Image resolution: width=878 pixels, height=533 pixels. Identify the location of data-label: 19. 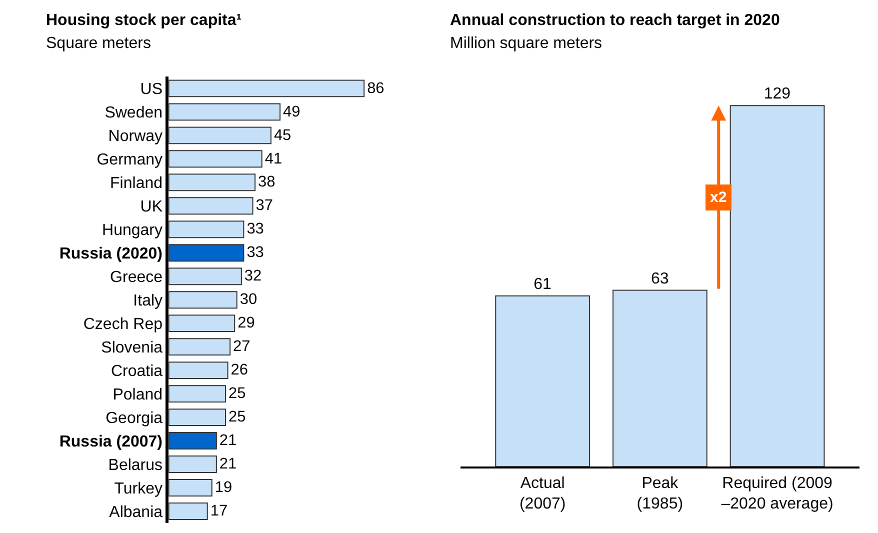
(223, 487).